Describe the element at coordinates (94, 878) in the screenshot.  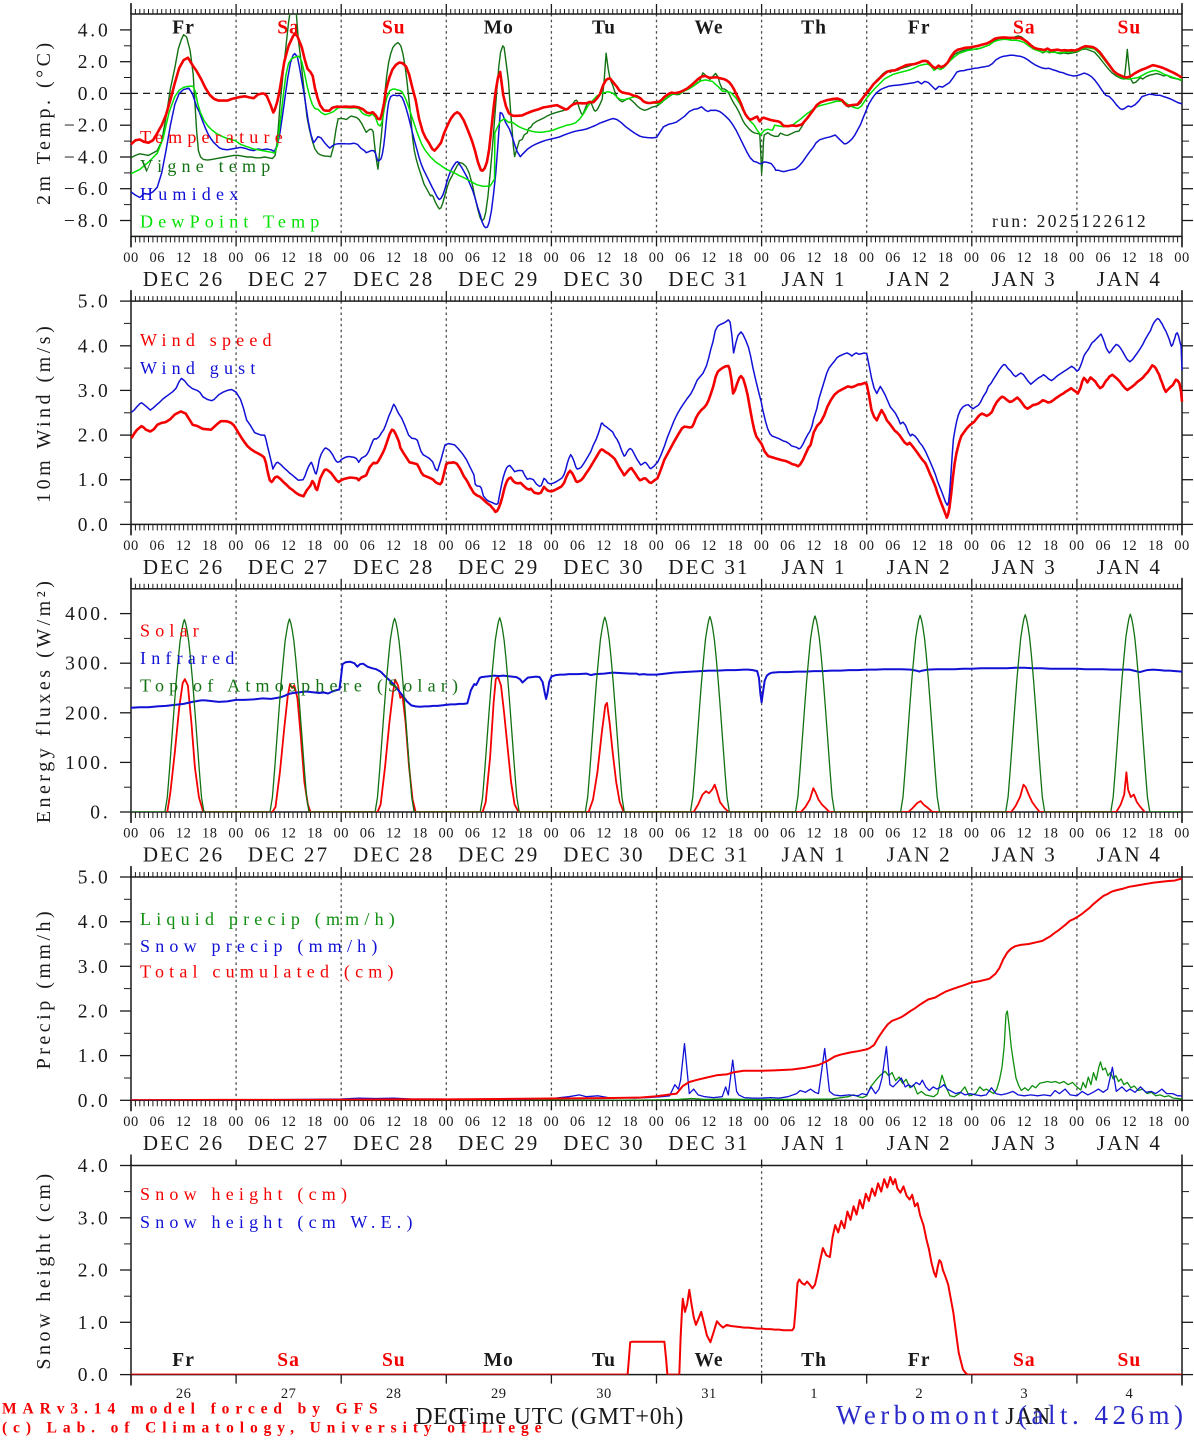
I see `svg-text: 5.0` at that location.